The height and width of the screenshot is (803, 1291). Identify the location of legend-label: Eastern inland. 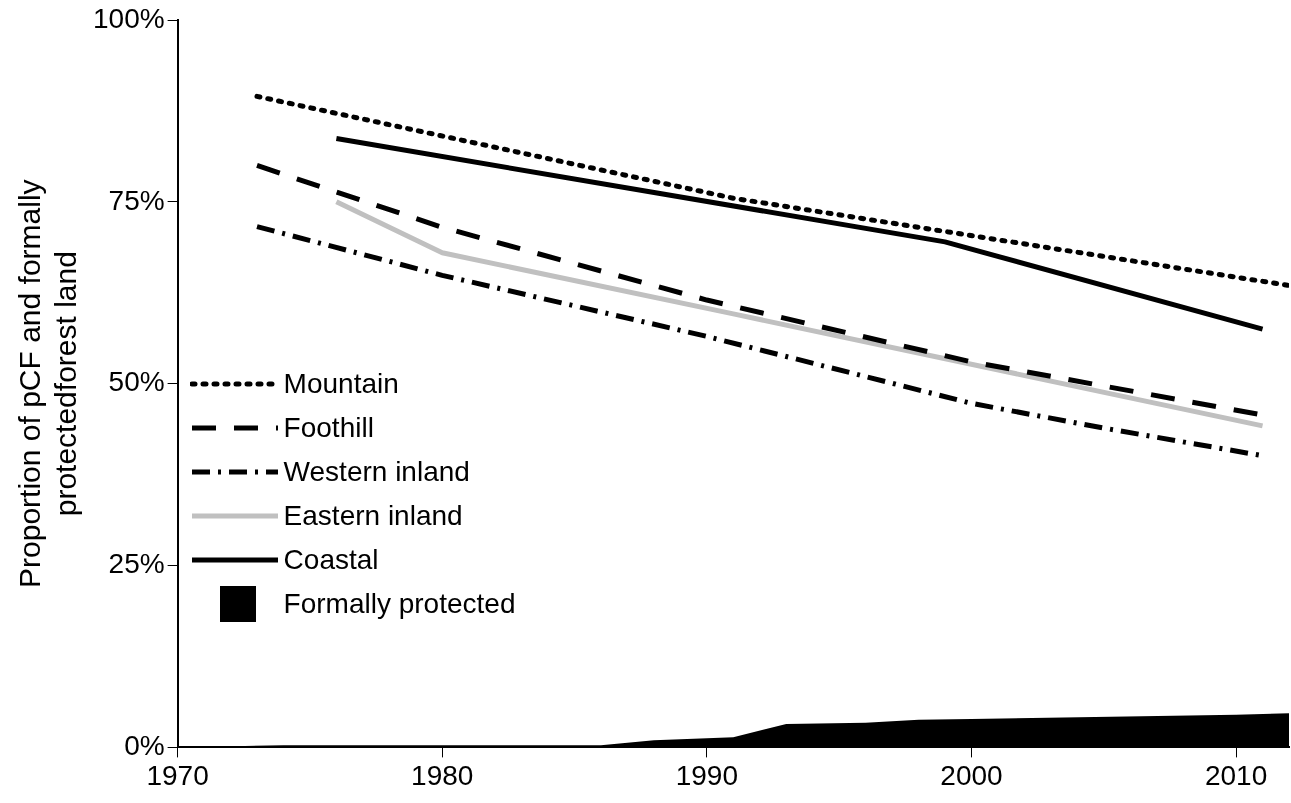
(373, 515).